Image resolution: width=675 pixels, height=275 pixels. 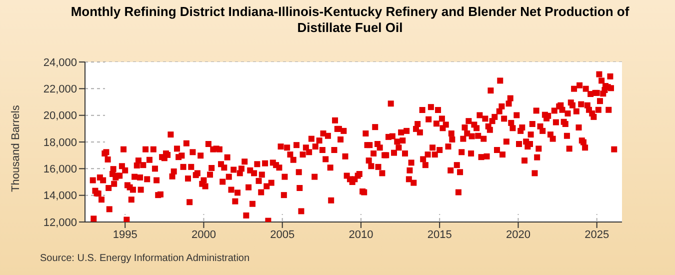 I want to click on x-tick-label: 2005, so click(x=282, y=234).